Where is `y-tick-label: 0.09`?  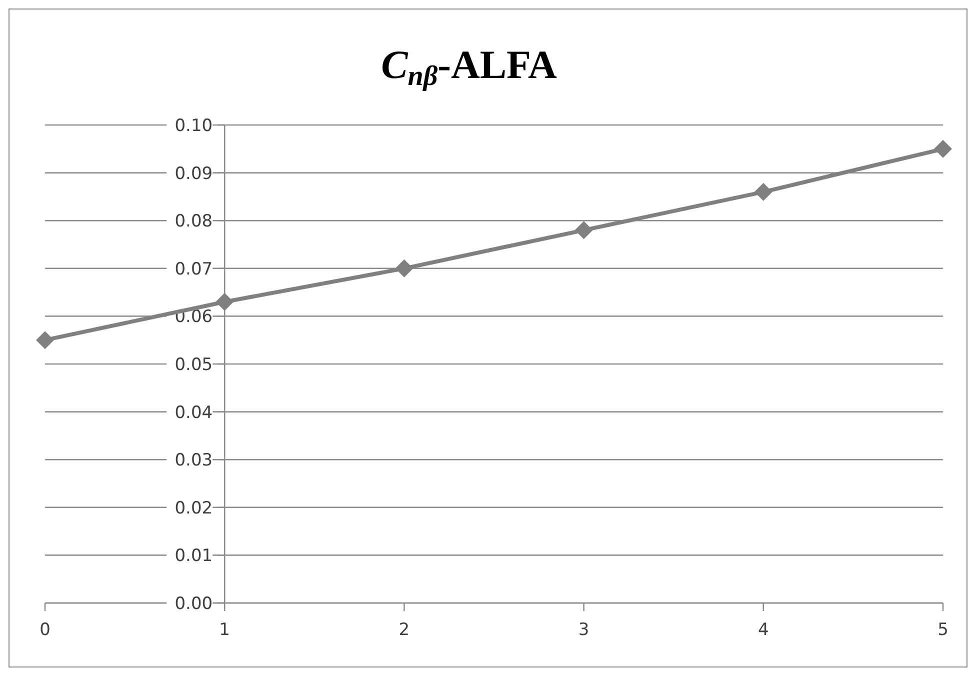
y-tick-label: 0.09 is located at coordinates (193, 174).